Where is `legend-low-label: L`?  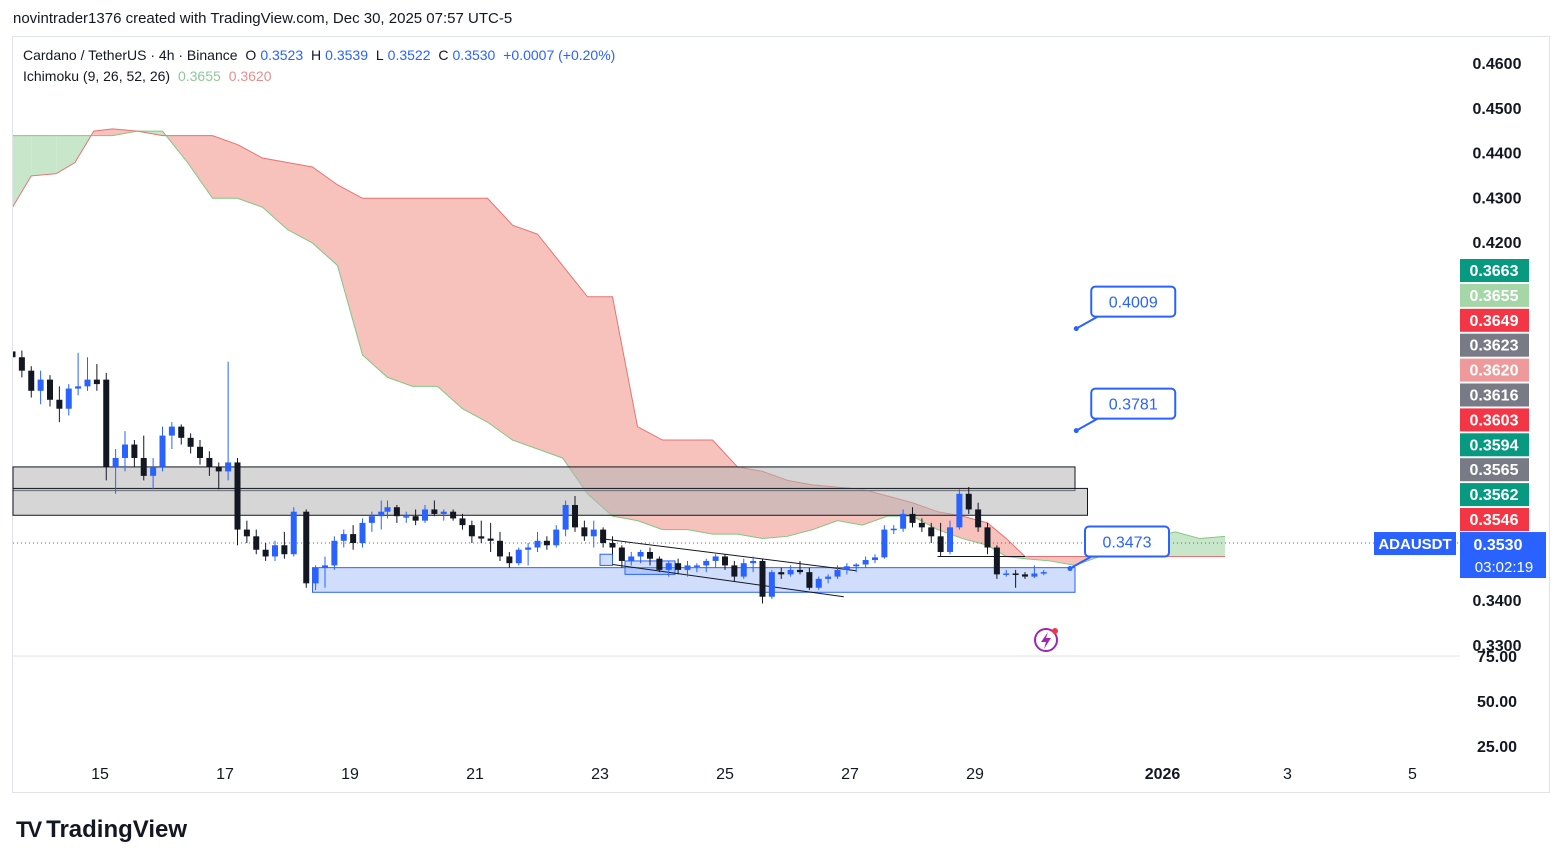
legend-low-label: L is located at coordinates (379, 55).